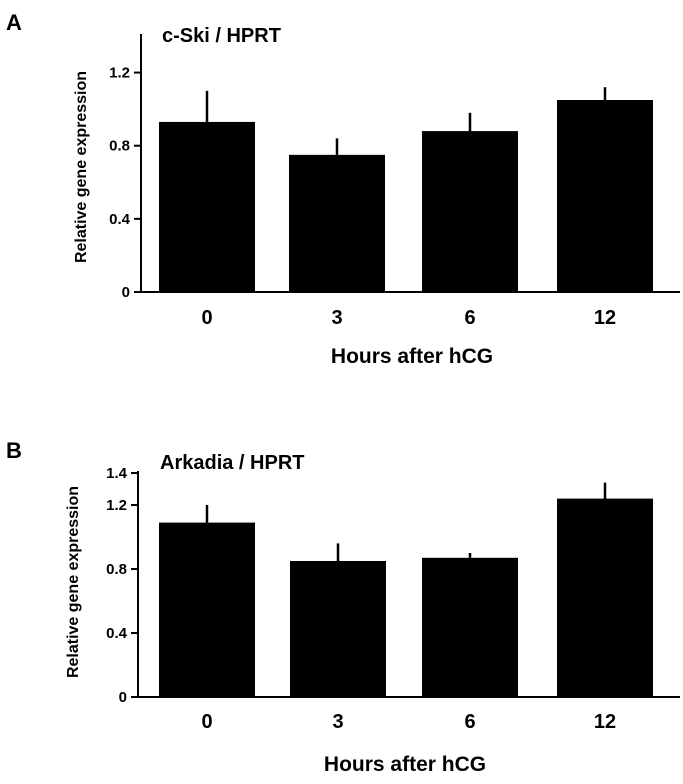 This screenshot has width=683, height=784. Describe the element at coordinates (126, 292) in the screenshot. I see `y-tick-label-a: 0` at that location.